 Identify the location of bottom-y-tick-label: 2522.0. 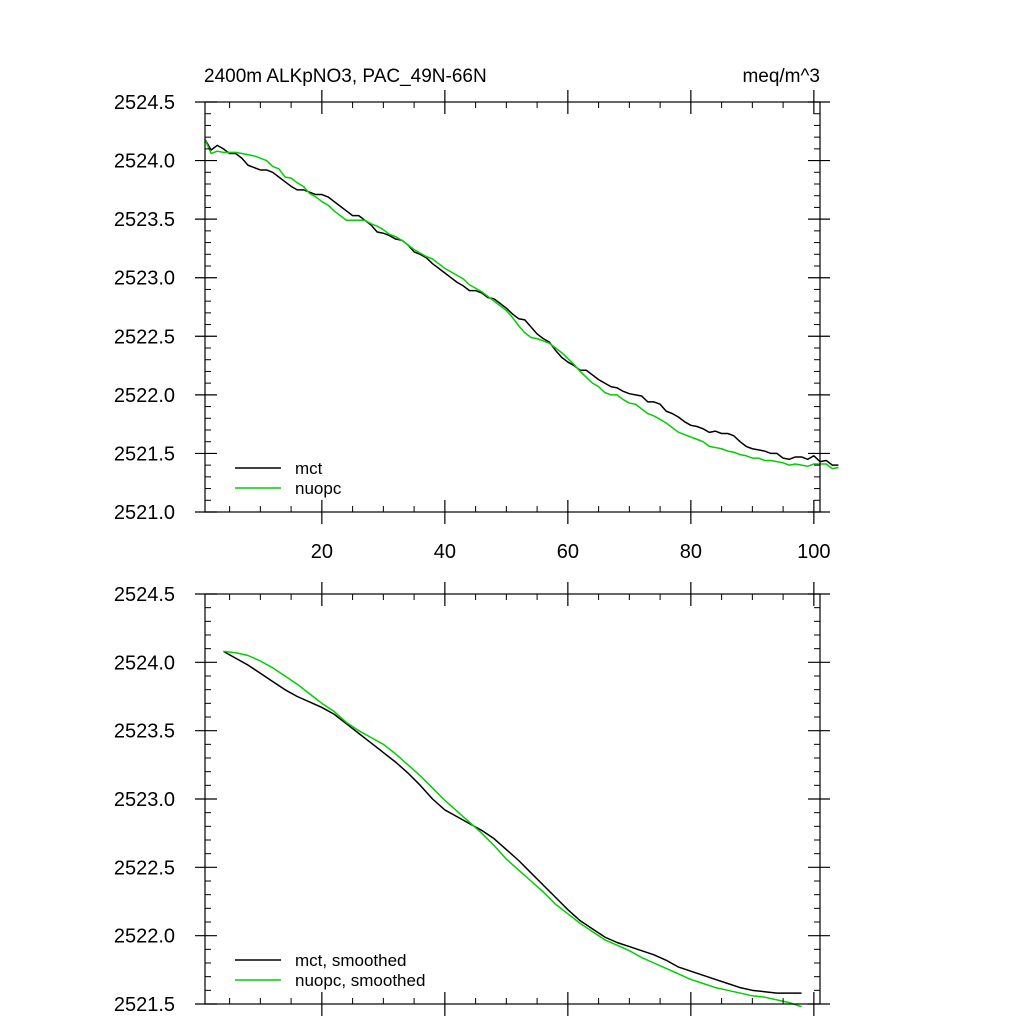
(144, 937).